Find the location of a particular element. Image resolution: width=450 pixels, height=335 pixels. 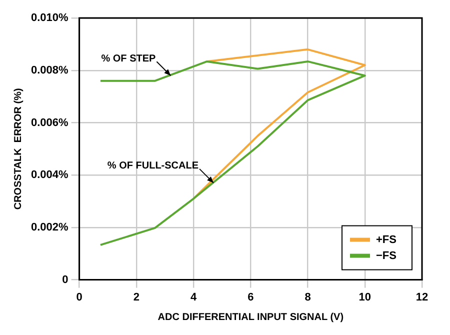

legend-label: +FS is located at coordinates (386, 240).